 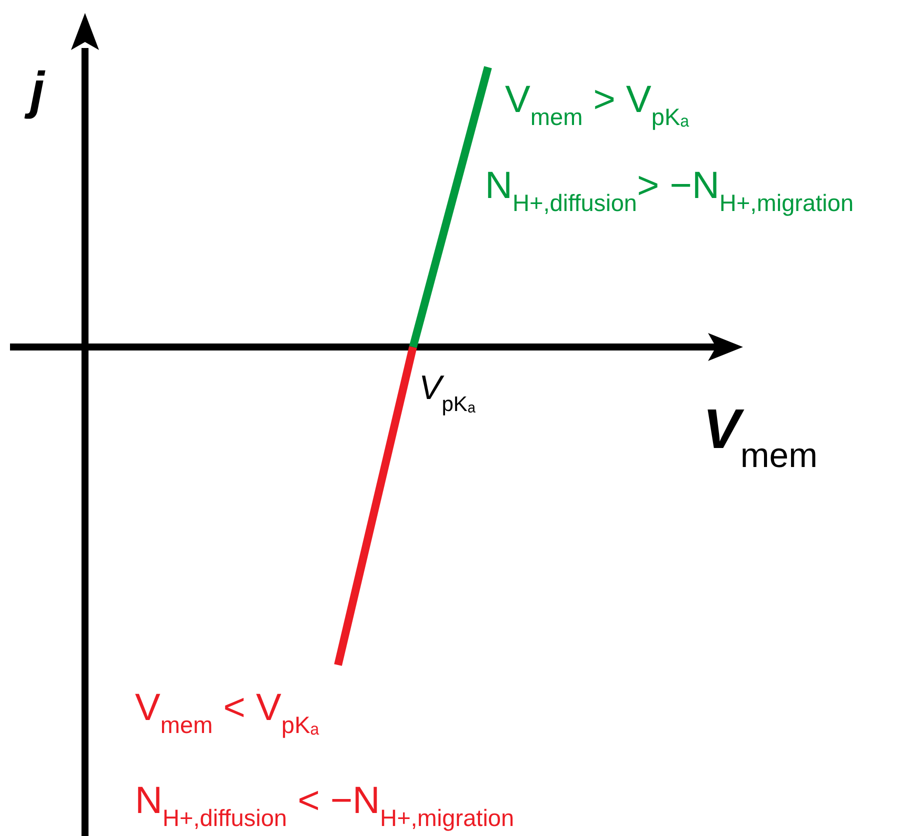 What do you see at coordinates (597, 104) in the screenshot?
I see `annotation: V$_{mem}$ > V$_{pKₐ}$` at bounding box center [597, 104].